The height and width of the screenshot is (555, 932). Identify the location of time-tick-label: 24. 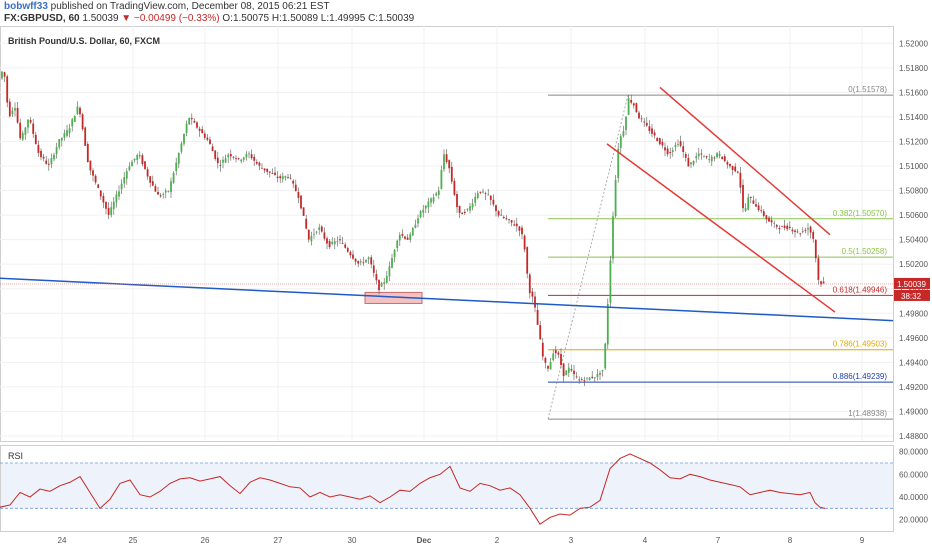
(62, 540).